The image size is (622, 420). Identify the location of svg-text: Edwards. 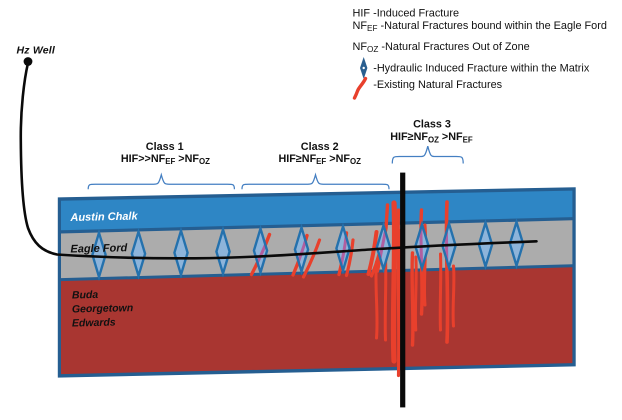
(94, 323).